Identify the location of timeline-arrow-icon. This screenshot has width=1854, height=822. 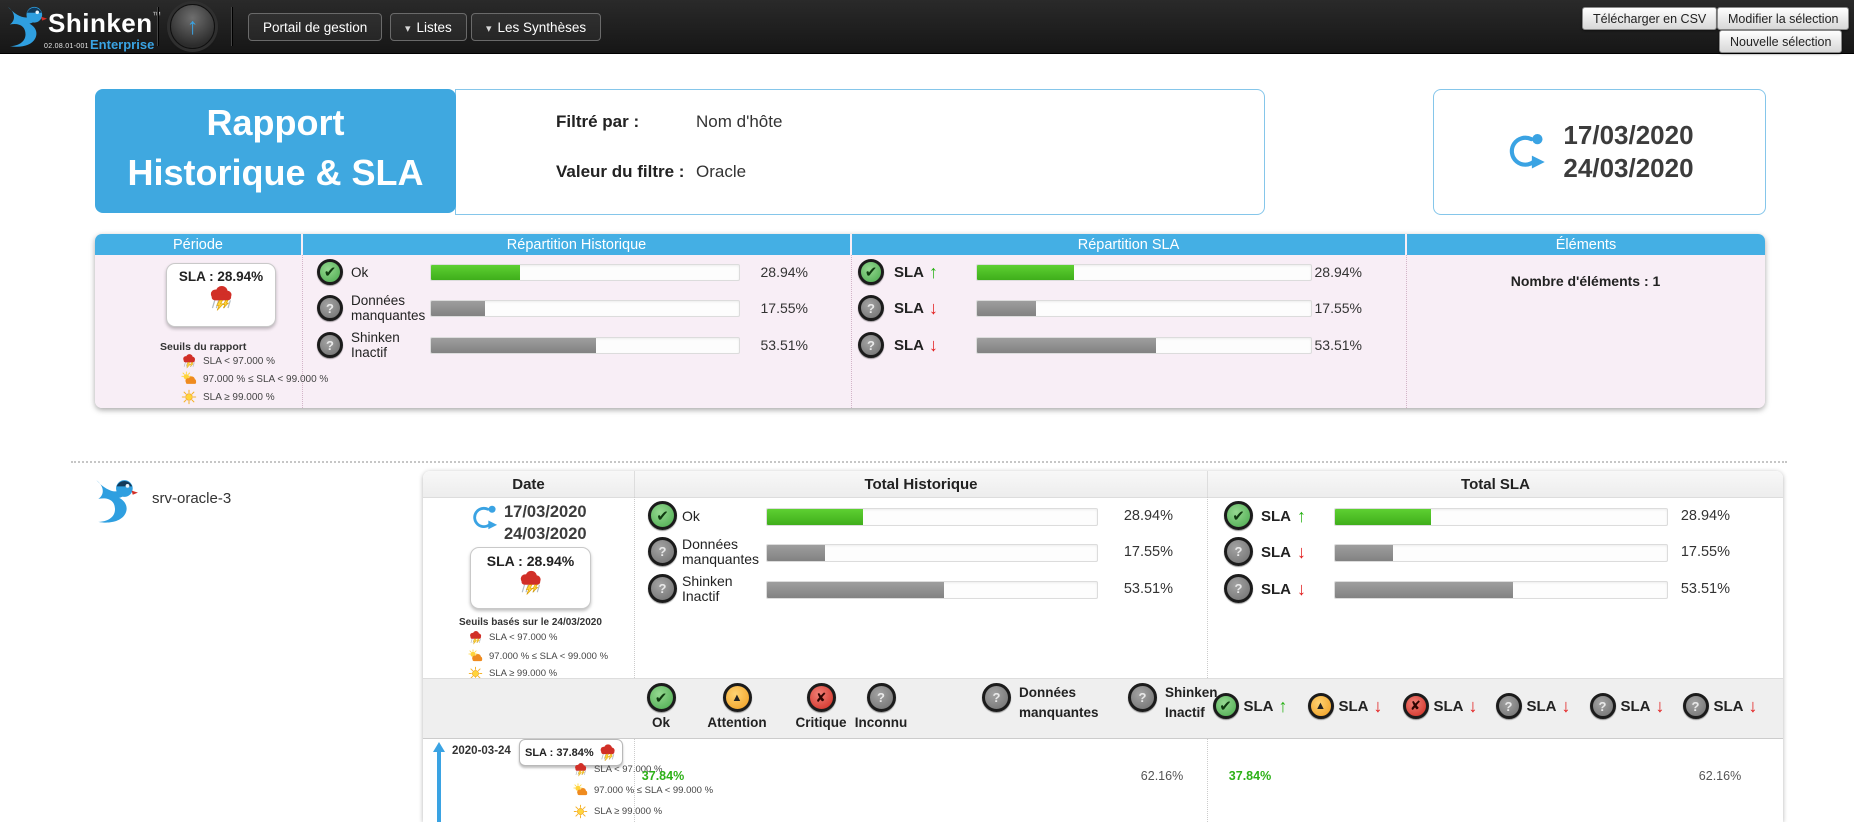
(439, 747).